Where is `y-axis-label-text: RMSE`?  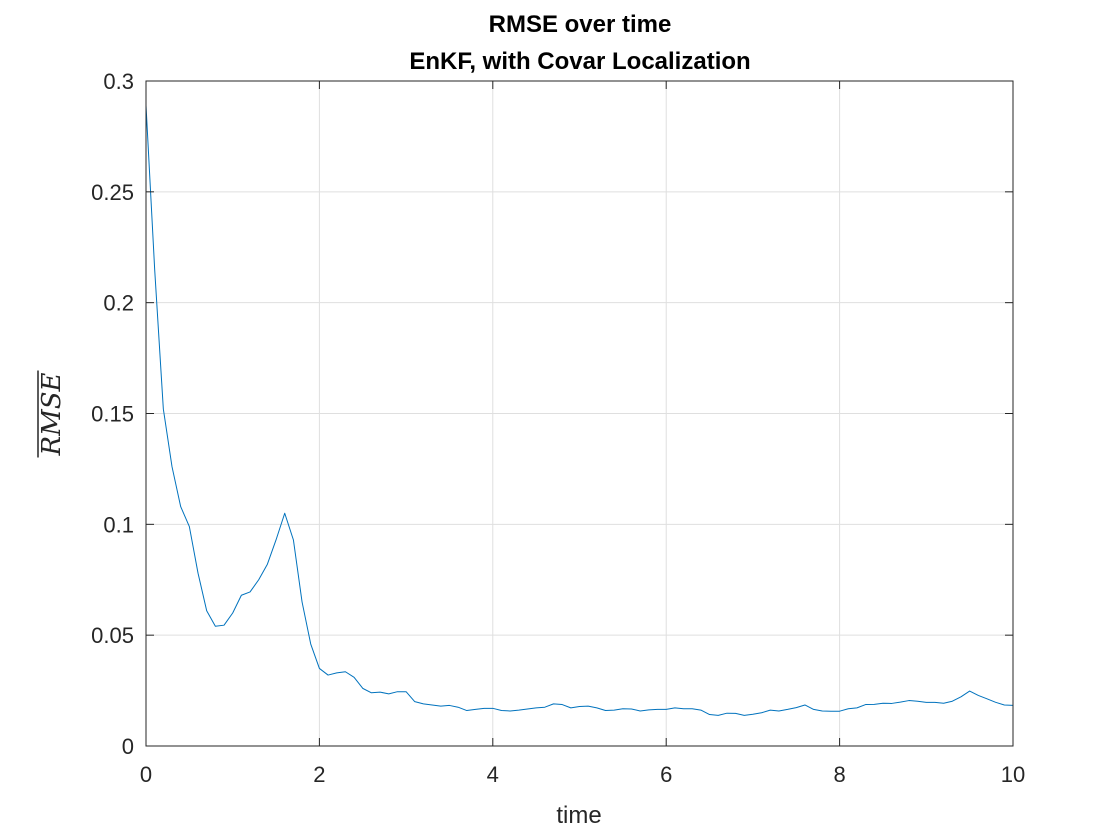
y-axis-label-text: RMSE is located at coordinates (52, 414).